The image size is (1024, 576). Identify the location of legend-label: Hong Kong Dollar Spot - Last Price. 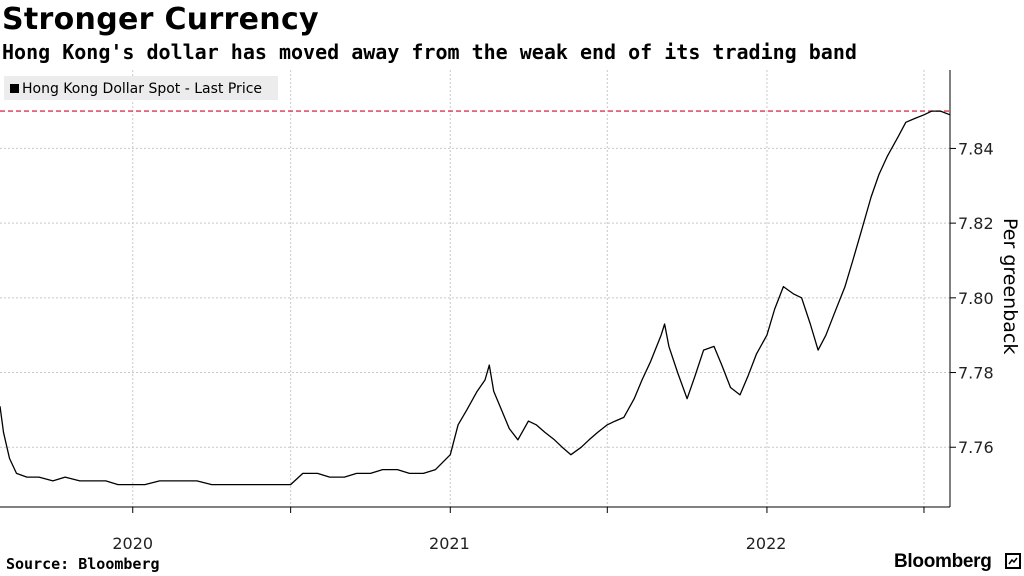
(142, 89).